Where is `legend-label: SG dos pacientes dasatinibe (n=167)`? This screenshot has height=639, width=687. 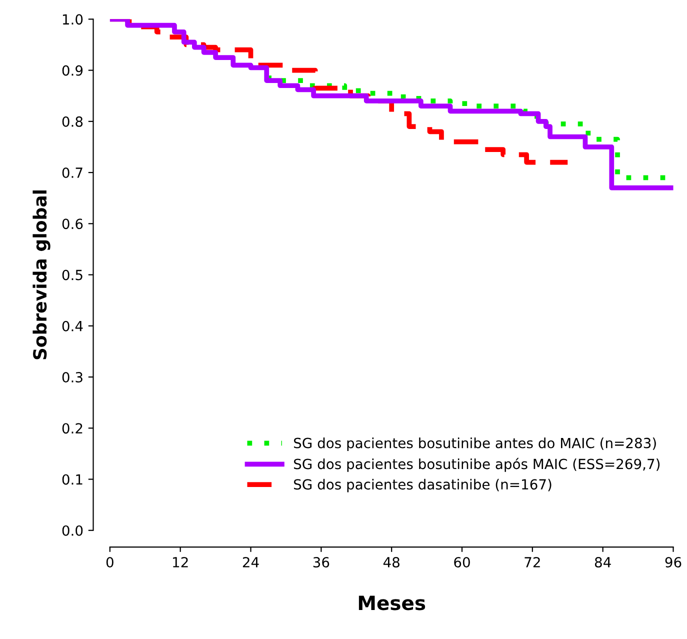
legend-label: SG dos pacientes dasatinibe (n=167) is located at coordinates (423, 485).